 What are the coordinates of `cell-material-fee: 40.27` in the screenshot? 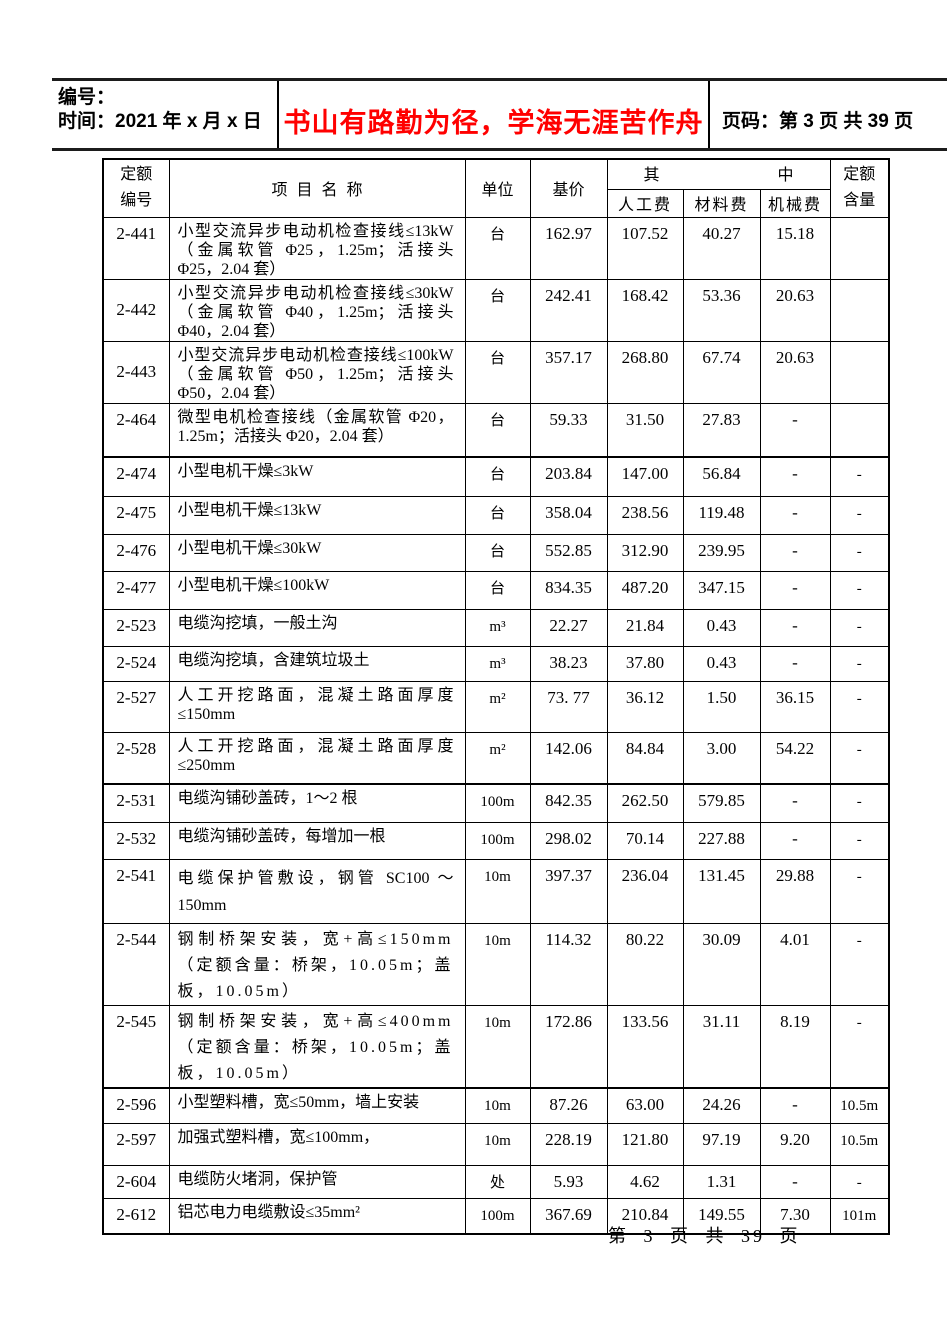 It's located at (721, 248).